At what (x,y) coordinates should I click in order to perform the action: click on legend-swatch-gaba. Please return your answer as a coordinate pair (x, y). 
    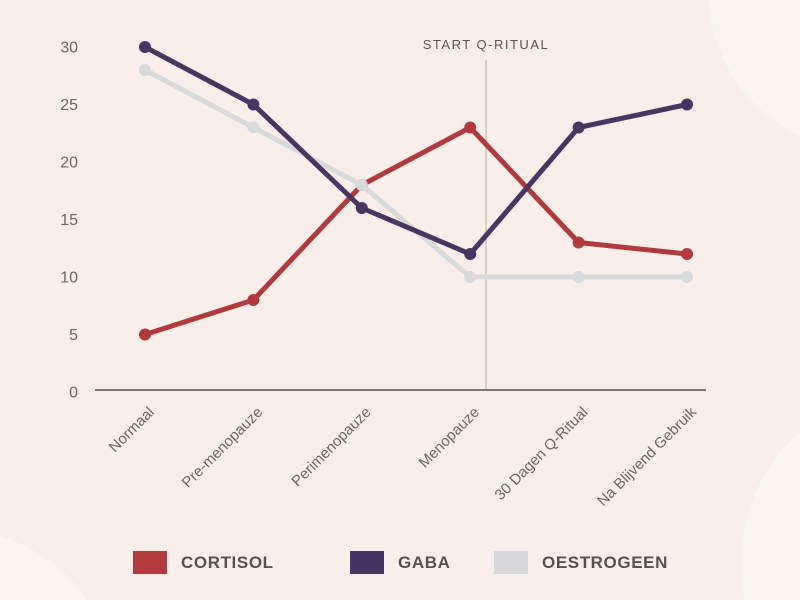
    Looking at the image, I should click on (367, 562).